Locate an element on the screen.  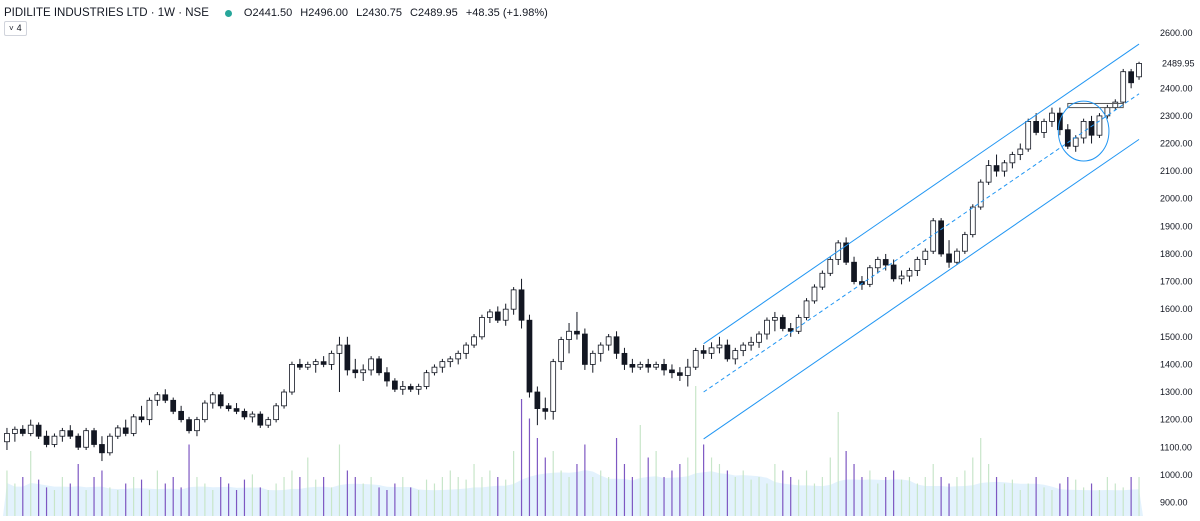
open-value: O2441.50 is located at coordinates (268, 13).